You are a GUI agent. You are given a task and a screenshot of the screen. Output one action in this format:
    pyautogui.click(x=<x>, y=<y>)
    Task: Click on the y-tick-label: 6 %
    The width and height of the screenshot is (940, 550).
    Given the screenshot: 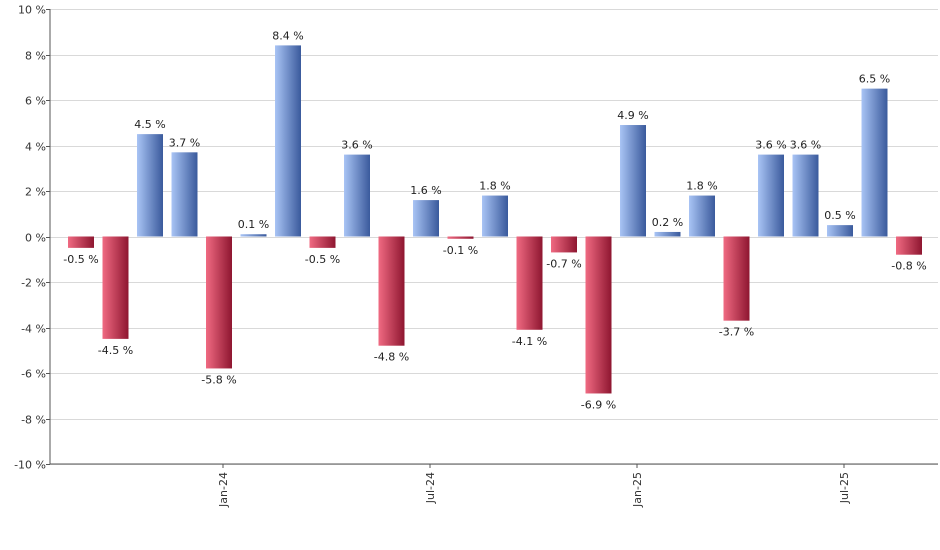 What is the action you would take?
    pyautogui.click(x=35, y=101)
    